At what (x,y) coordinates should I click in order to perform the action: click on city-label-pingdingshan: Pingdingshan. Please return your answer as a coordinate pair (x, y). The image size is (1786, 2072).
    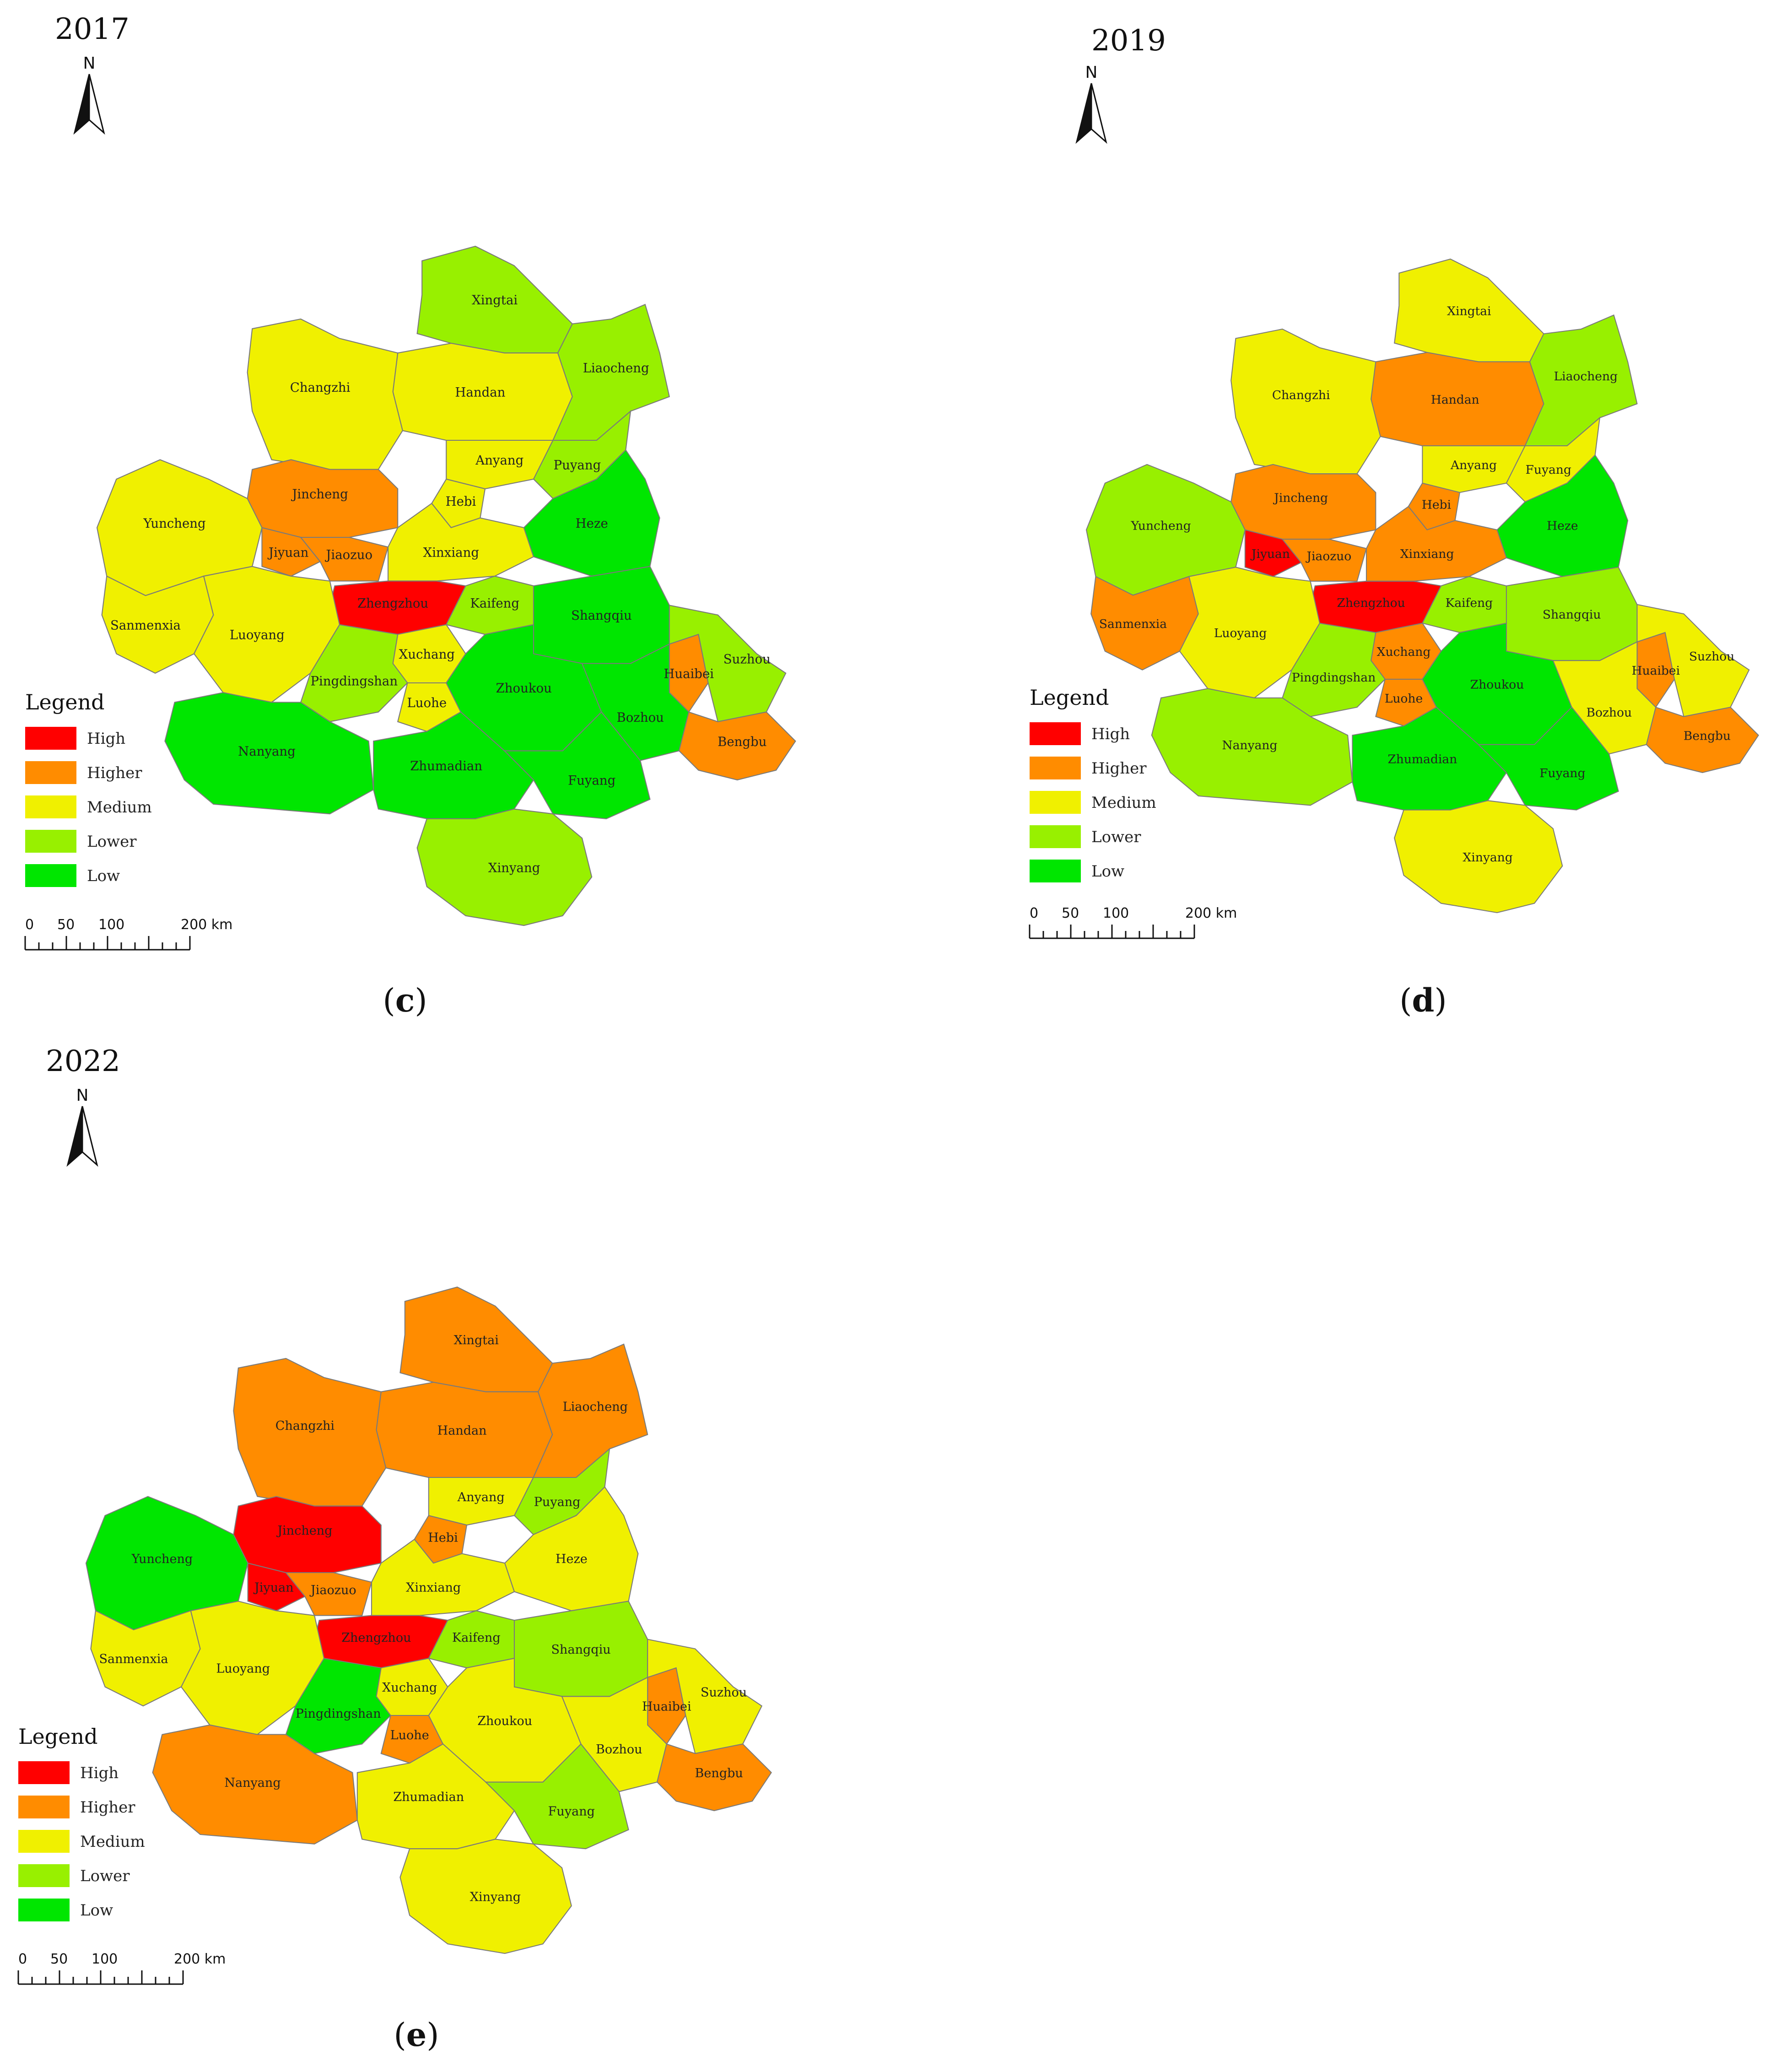
    Looking at the image, I should click on (1334, 678).